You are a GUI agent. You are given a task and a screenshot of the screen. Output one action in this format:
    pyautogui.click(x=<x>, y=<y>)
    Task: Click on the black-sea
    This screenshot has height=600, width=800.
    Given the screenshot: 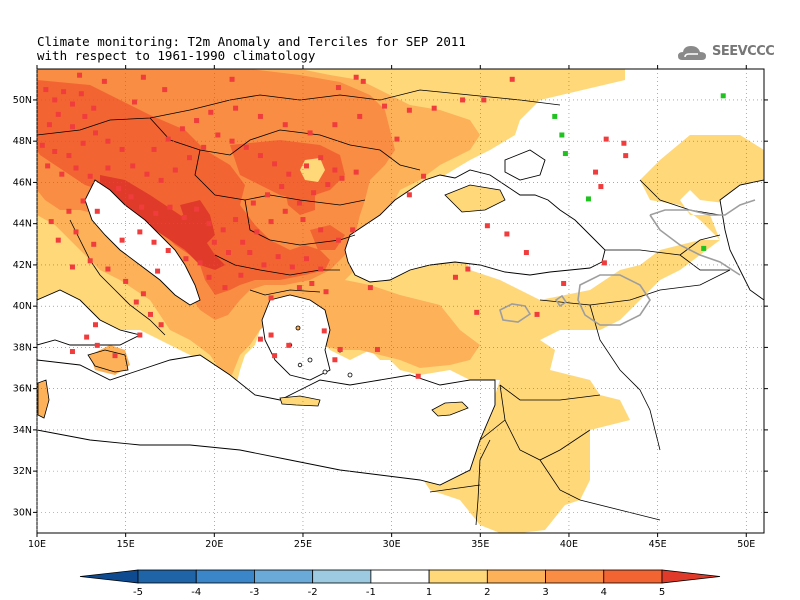 What is the action you would take?
    pyautogui.click(x=475, y=226)
    